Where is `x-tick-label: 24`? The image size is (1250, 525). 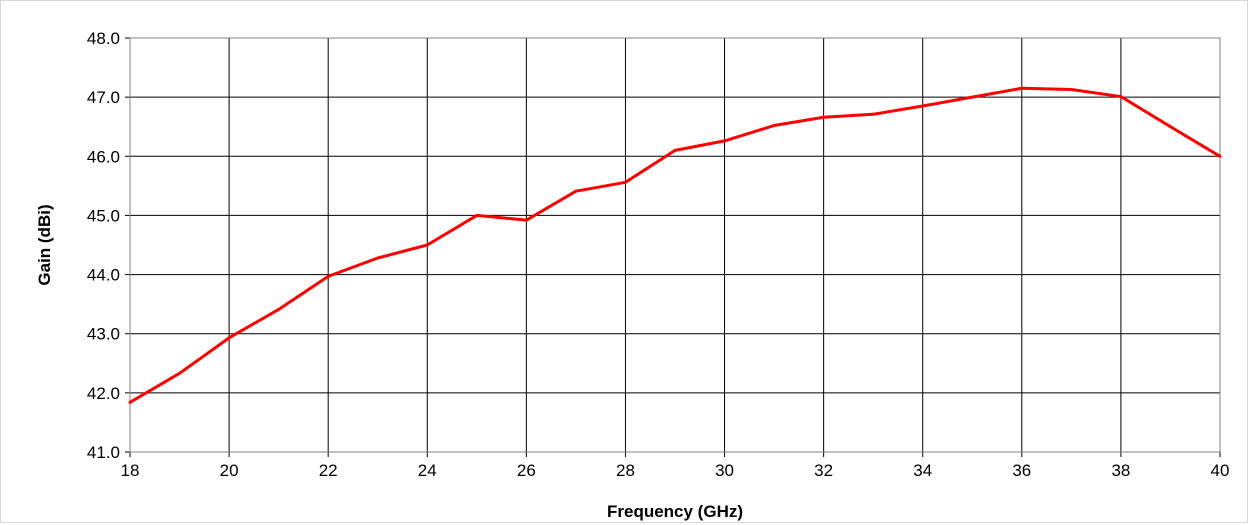 x-tick-label: 24 is located at coordinates (427, 470).